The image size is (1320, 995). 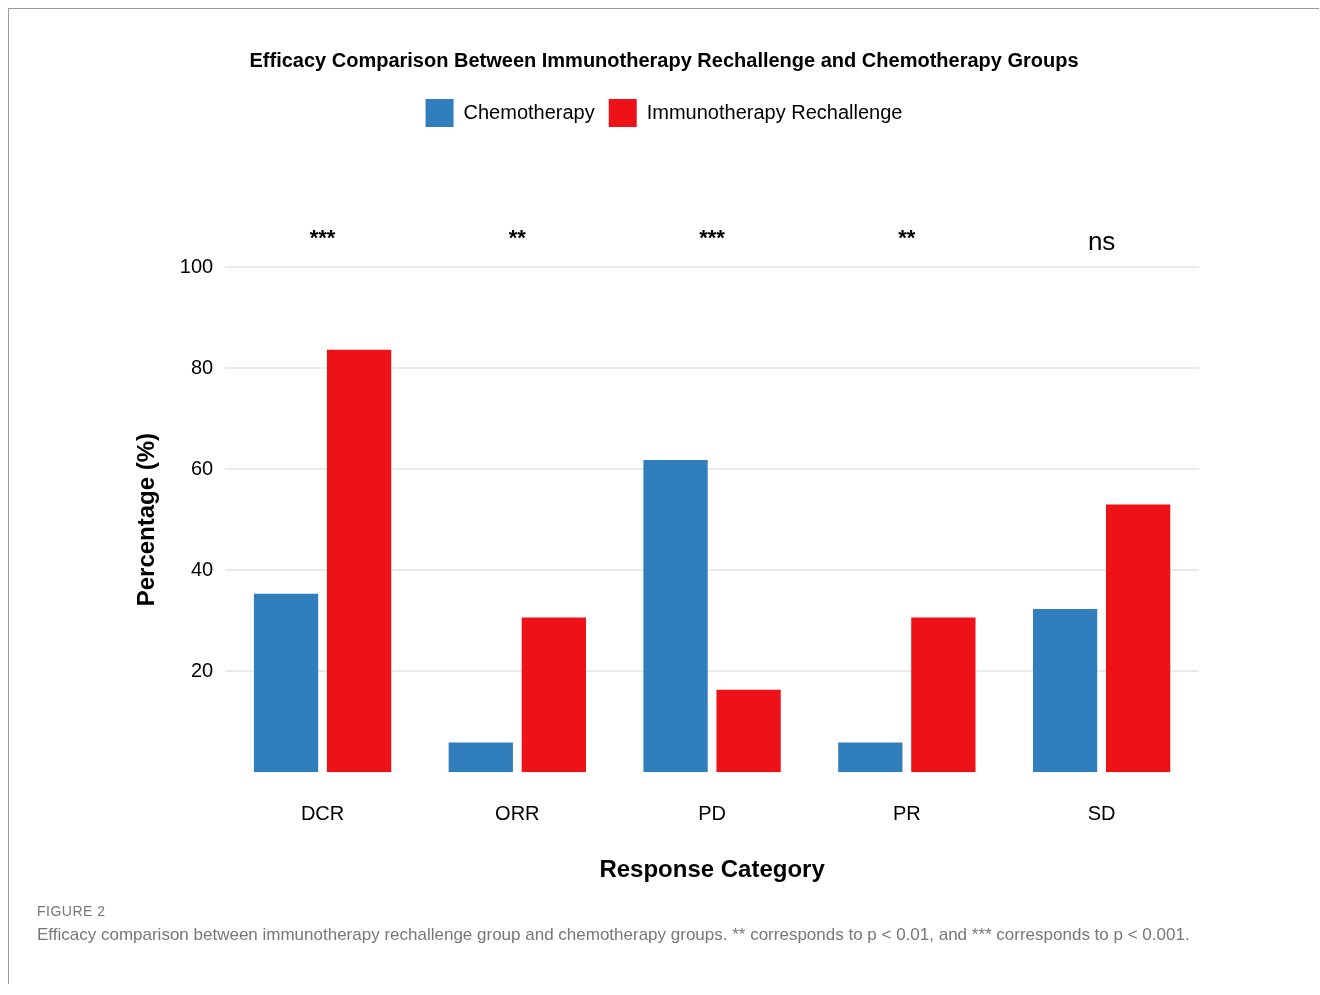 I want to click on x-tick-label: SD, so click(x=1101, y=812).